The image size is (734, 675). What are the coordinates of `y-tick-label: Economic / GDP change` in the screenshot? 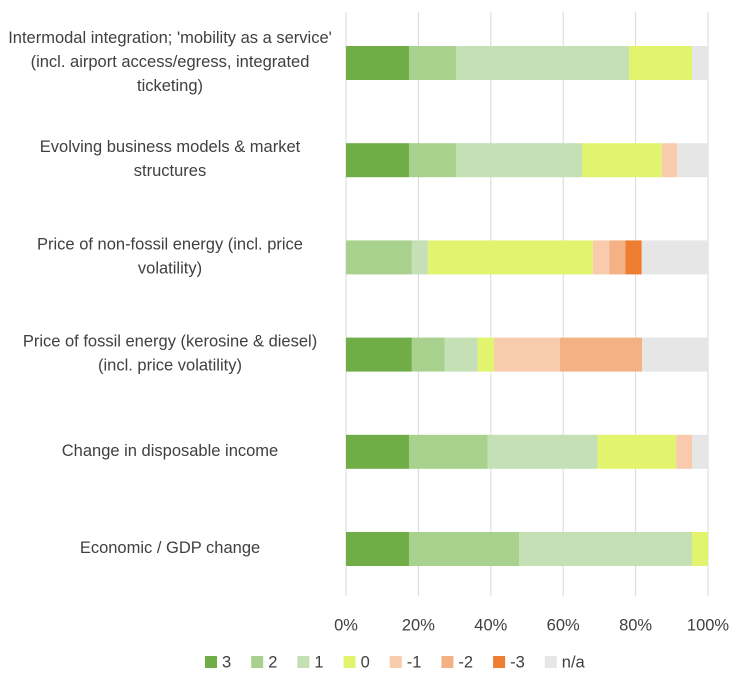 It's located at (170, 548).